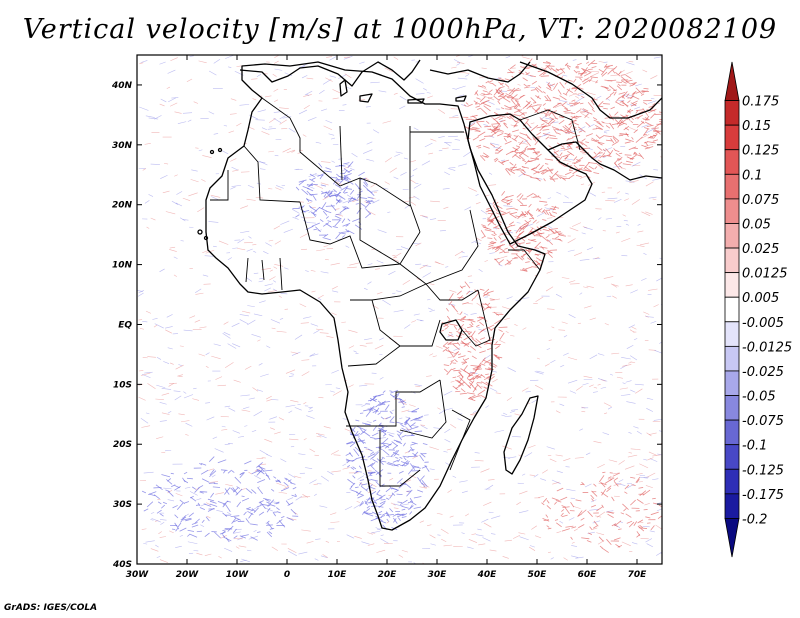  I want to click on colorbar-label: 0.025, so click(760, 249).